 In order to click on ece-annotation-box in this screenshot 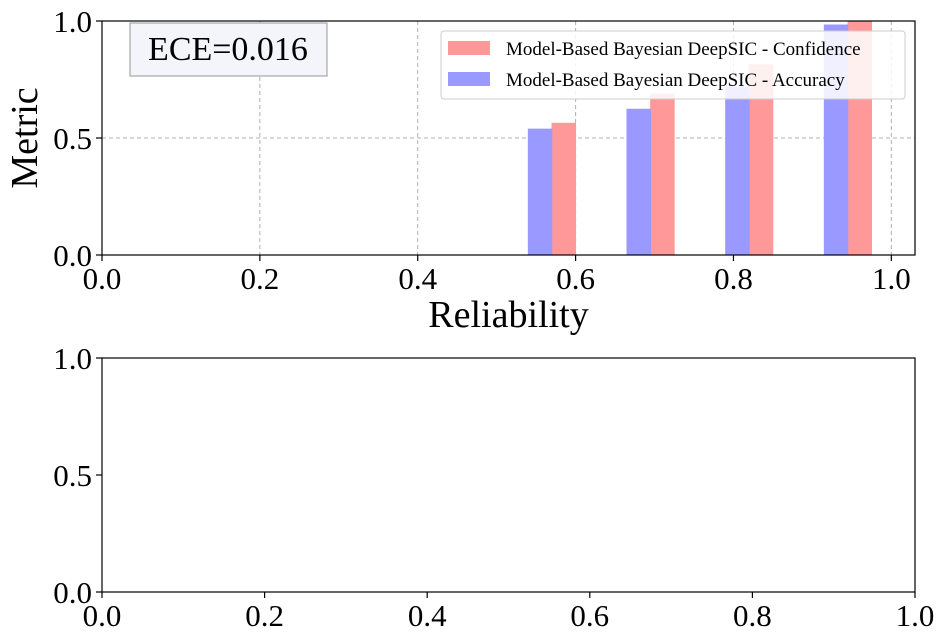, I will do `click(228, 49)`.